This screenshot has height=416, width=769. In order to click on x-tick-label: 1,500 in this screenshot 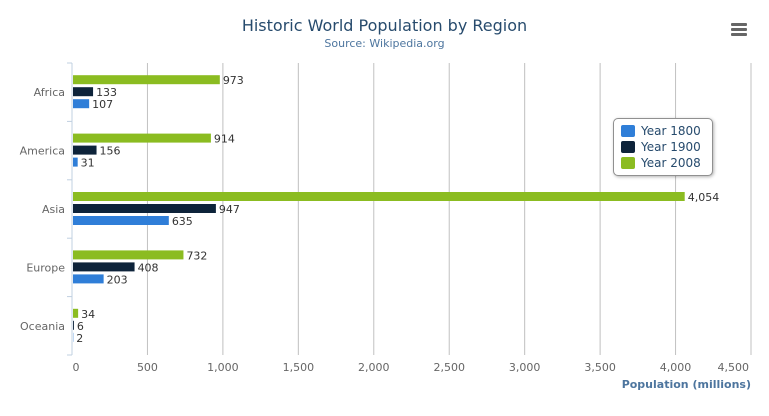, I will do `click(299, 367)`.